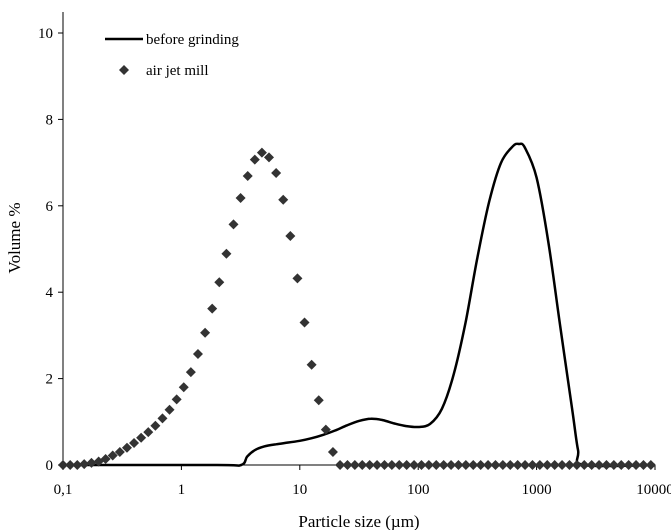 Image resolution: width=671 pixels, height=530 pixels. I want to click on x-axis-label: Particle size (µm), so click(358, 521).